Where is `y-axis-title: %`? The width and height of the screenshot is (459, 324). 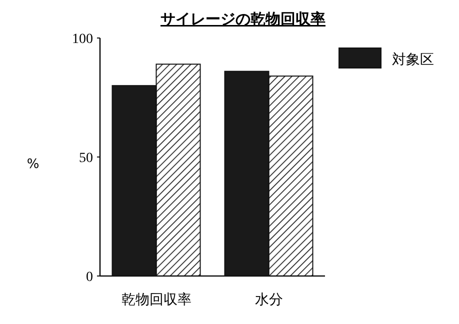
y-axis-title: % is located at coordinates (33, 164).